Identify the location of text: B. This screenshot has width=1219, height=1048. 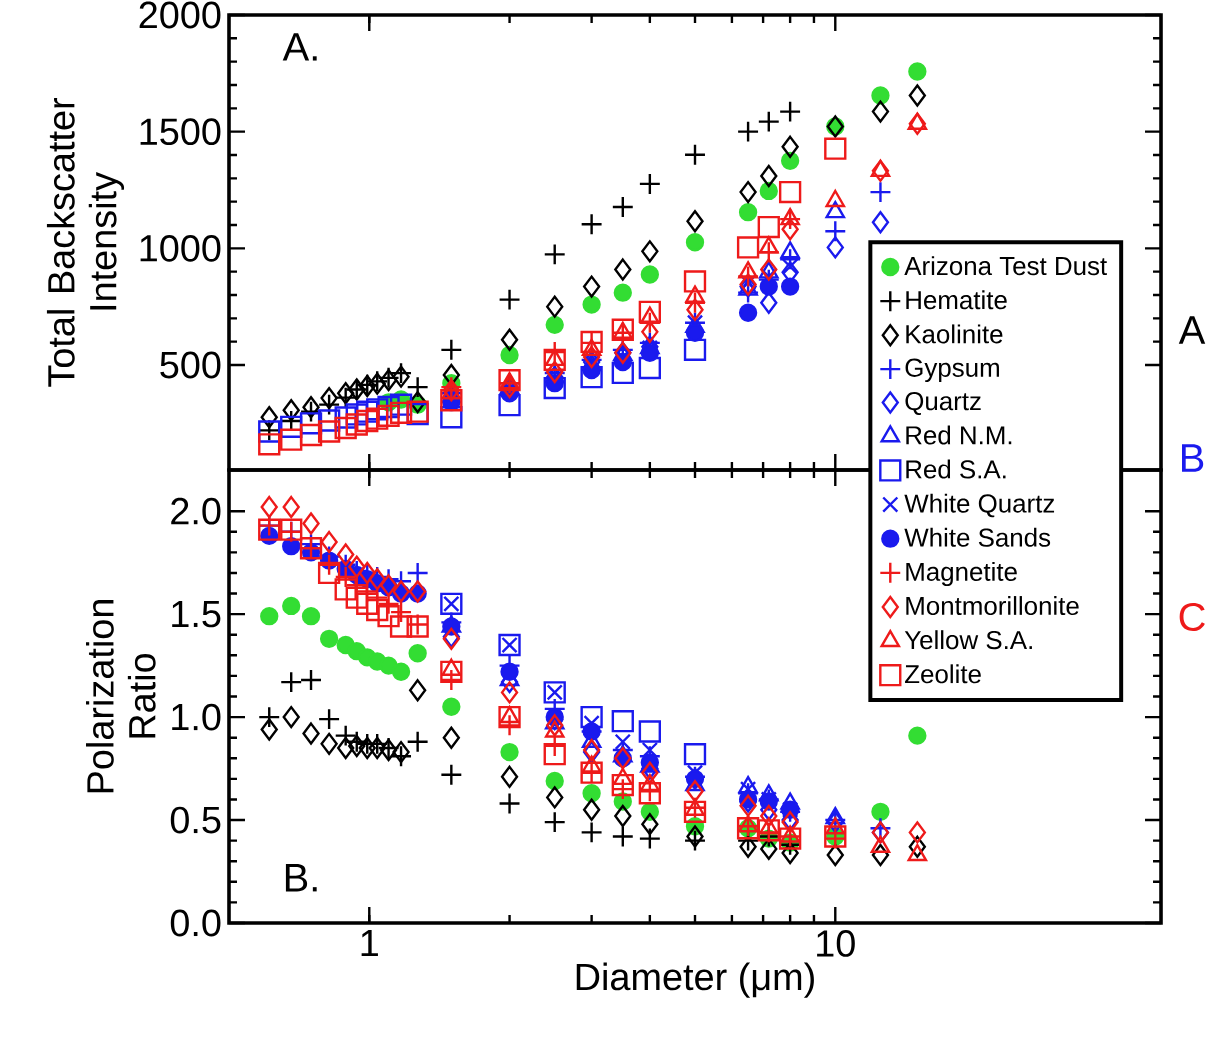
(1193, 458).